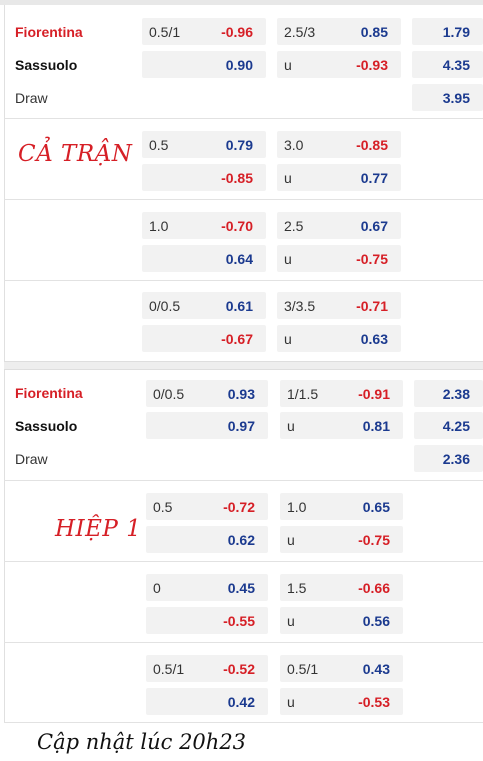 The height and width of the screenshot is (761, 483). I want to click on odds-value: -0.70, so click(237, 226).